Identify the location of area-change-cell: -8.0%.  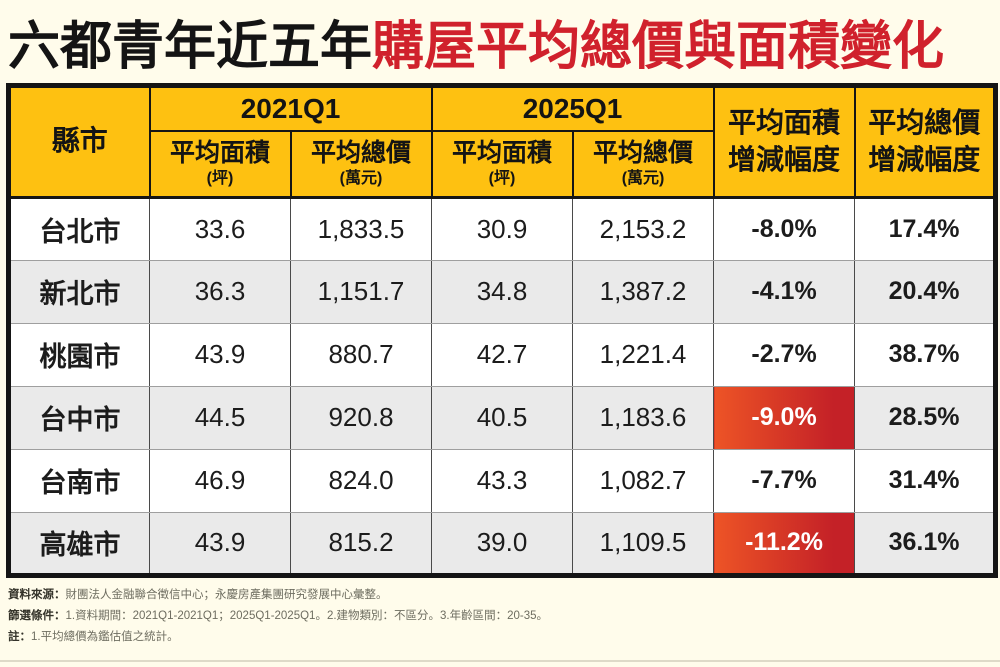
(784, 228).